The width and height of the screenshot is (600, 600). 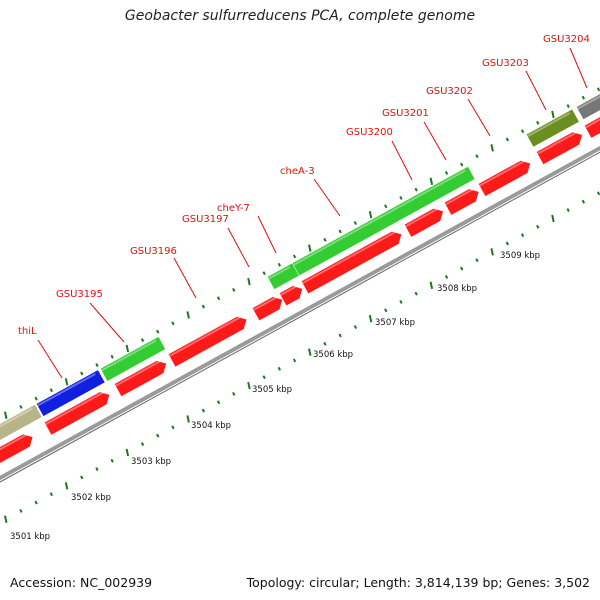 I want to click on kbp-label: 3501 kbp, so click(x=30, y=537).